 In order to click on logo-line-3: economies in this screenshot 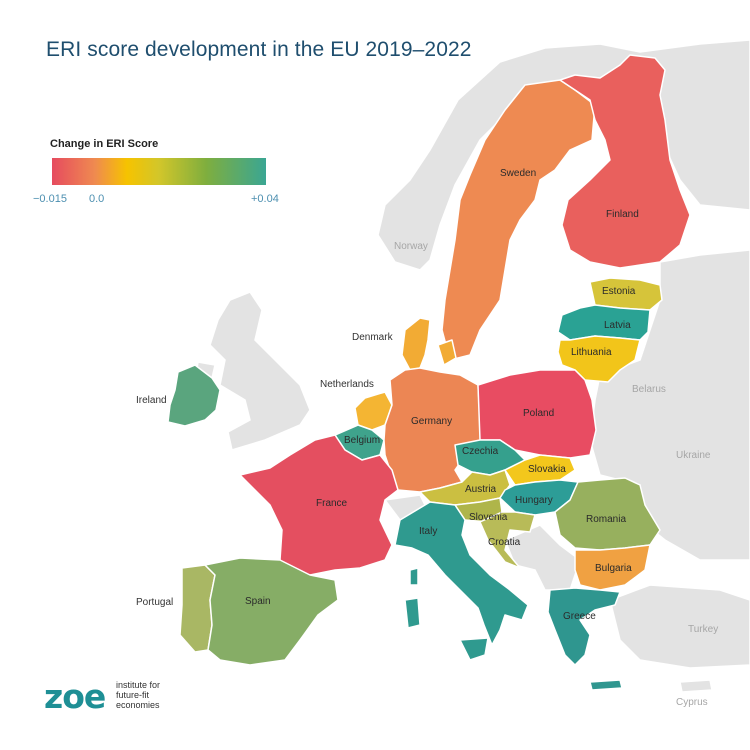, I will do `click(138, 705)`.